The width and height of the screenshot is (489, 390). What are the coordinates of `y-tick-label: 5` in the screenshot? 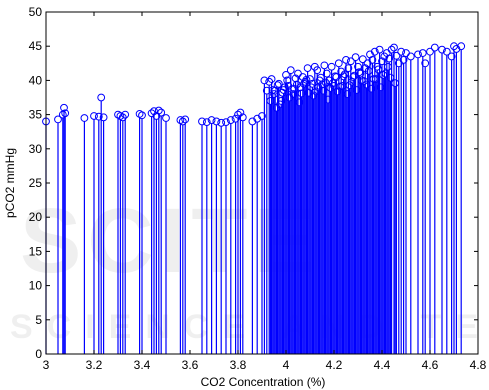 It's located at (38, 320).